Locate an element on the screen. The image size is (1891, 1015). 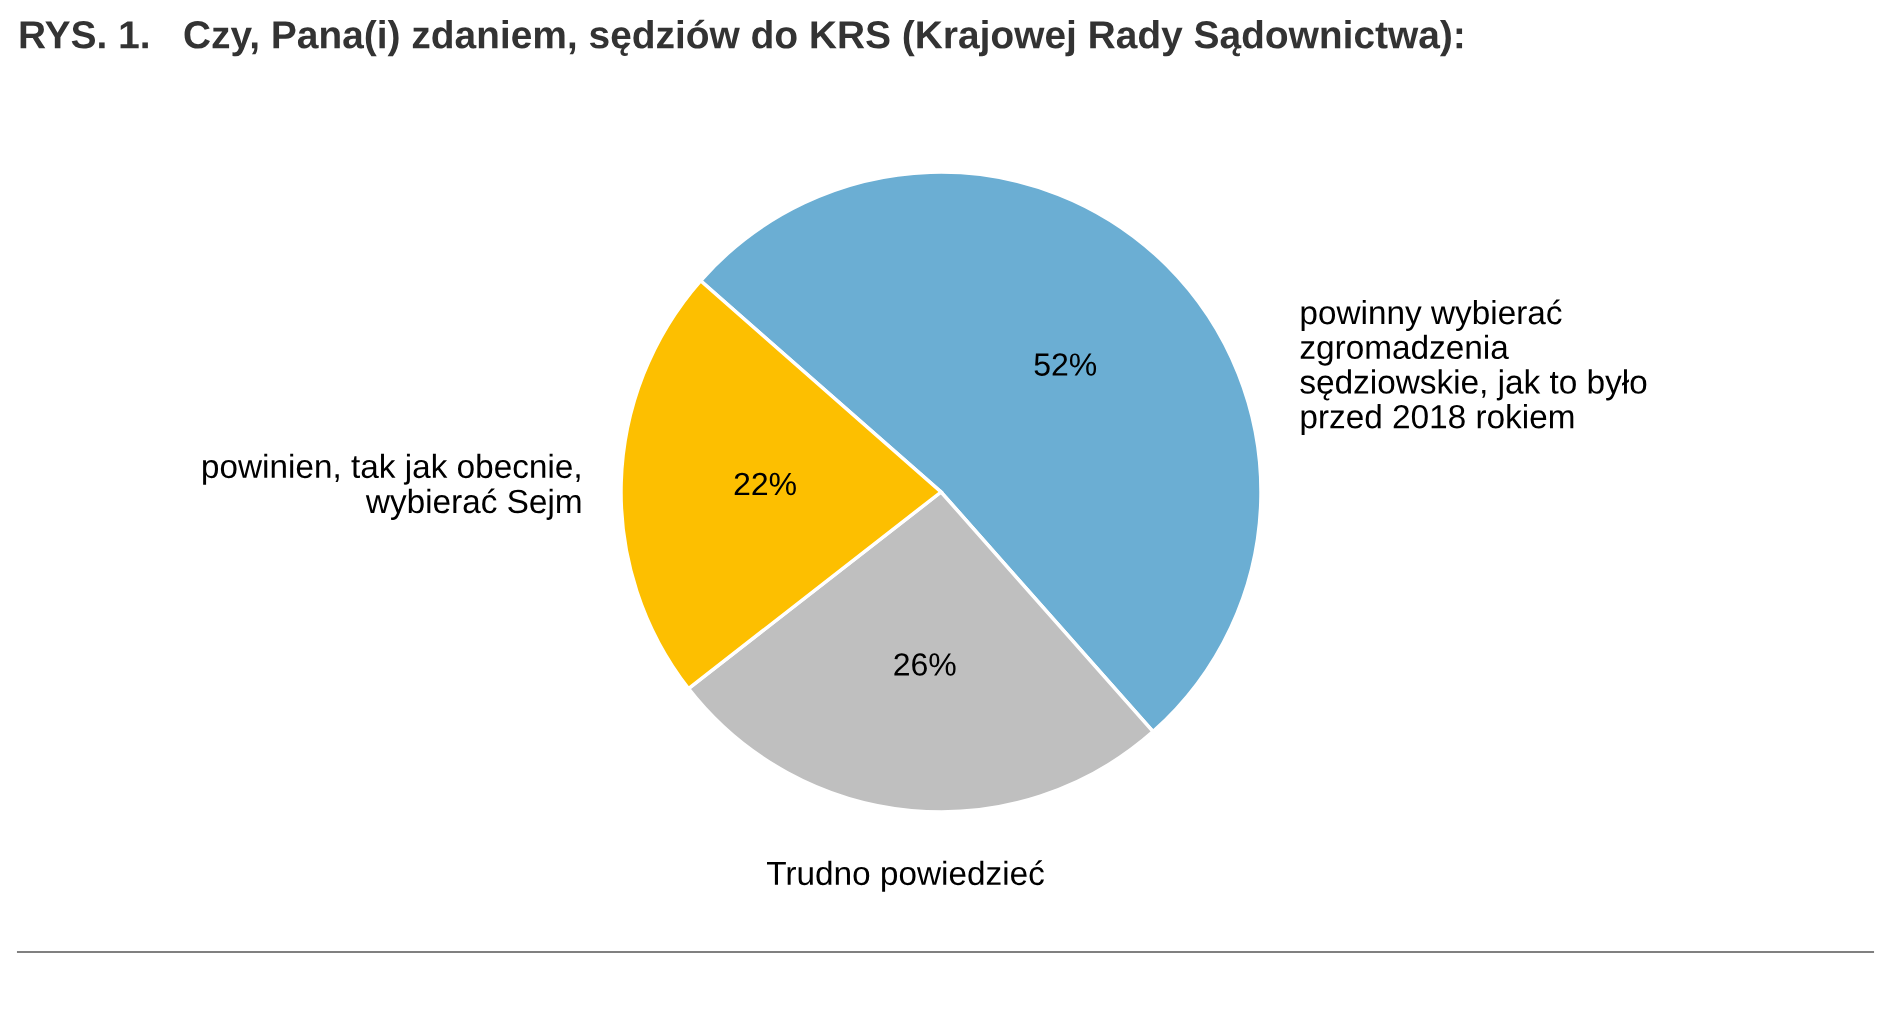
data-label: 22% is located at coordinates (765, 484).